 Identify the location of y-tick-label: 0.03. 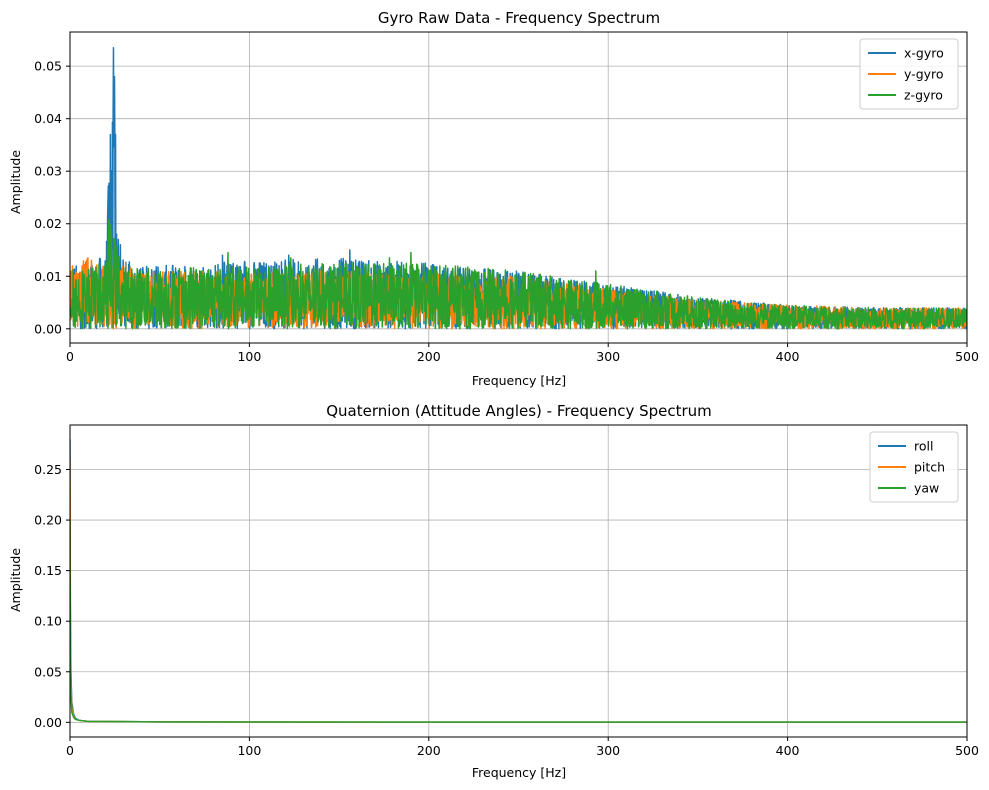
(48, 171).